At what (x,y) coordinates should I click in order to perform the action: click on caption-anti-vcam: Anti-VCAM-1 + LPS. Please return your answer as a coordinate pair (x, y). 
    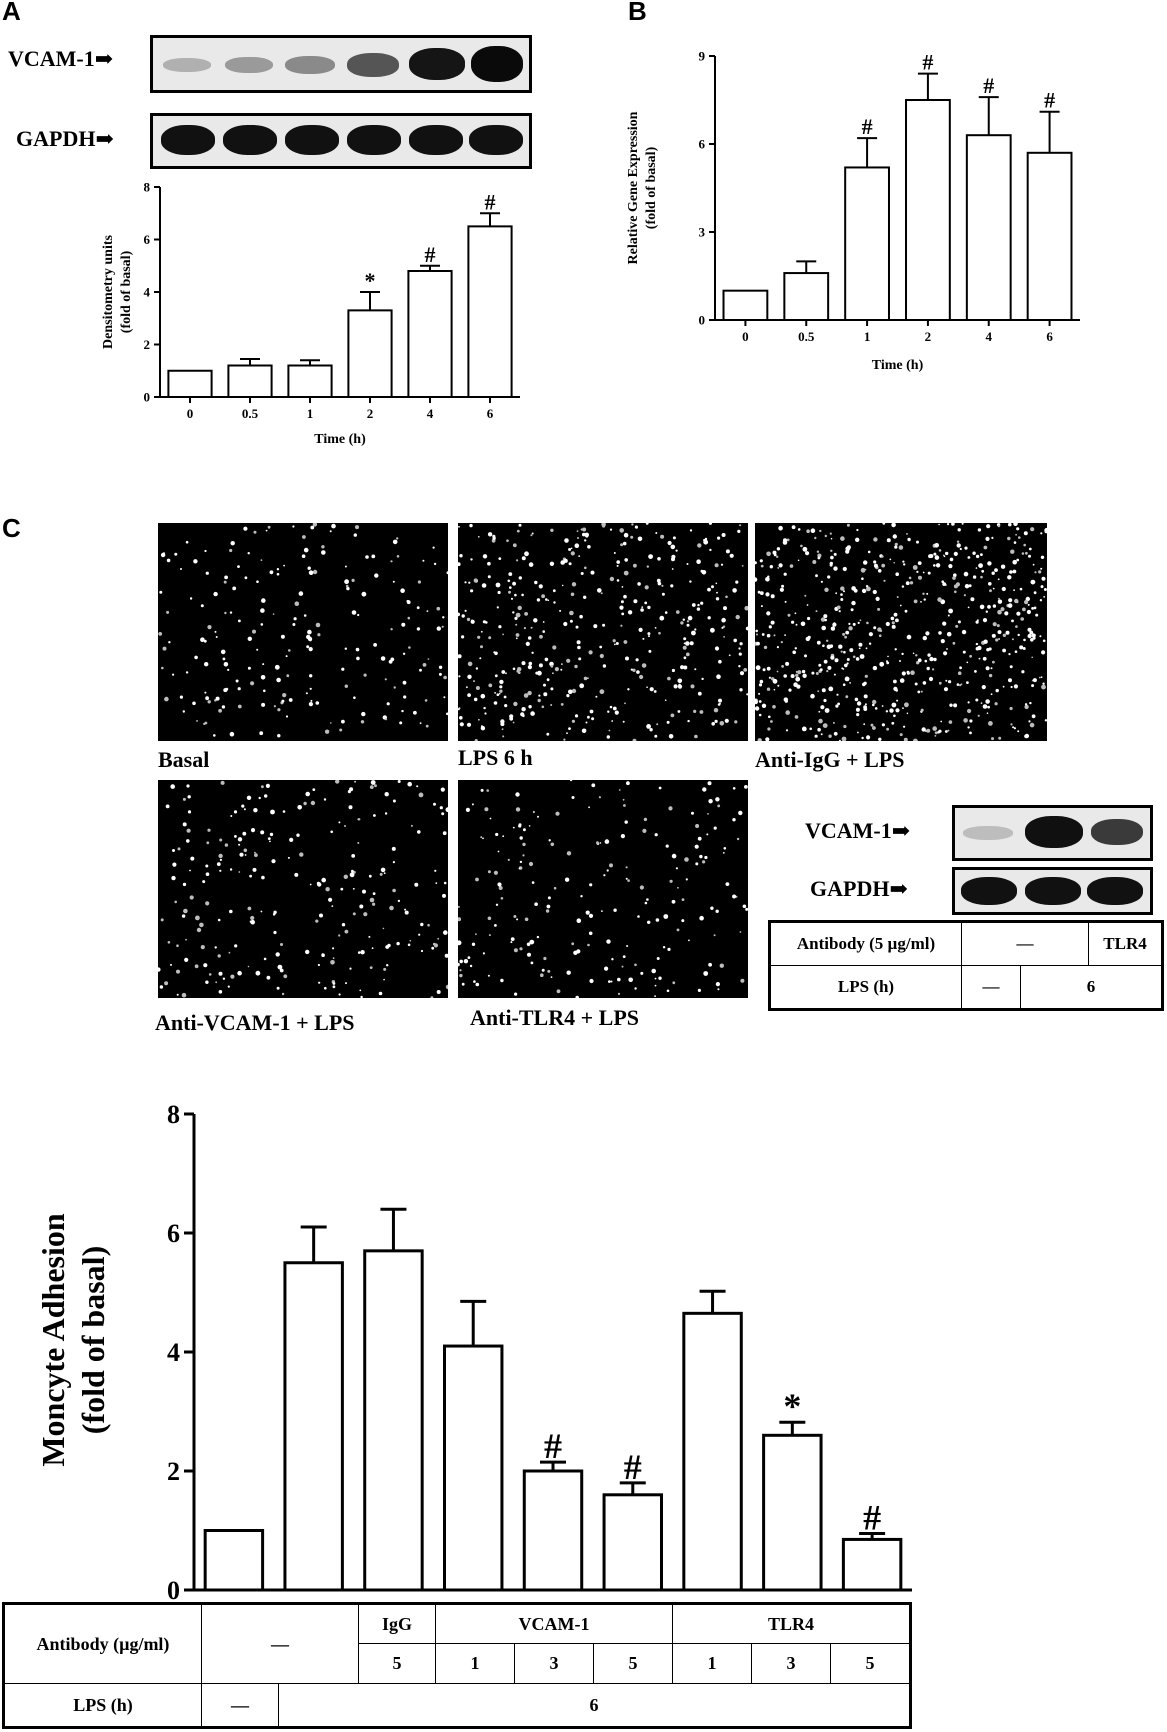
    Looking at the image, I should click on (255, 1022).